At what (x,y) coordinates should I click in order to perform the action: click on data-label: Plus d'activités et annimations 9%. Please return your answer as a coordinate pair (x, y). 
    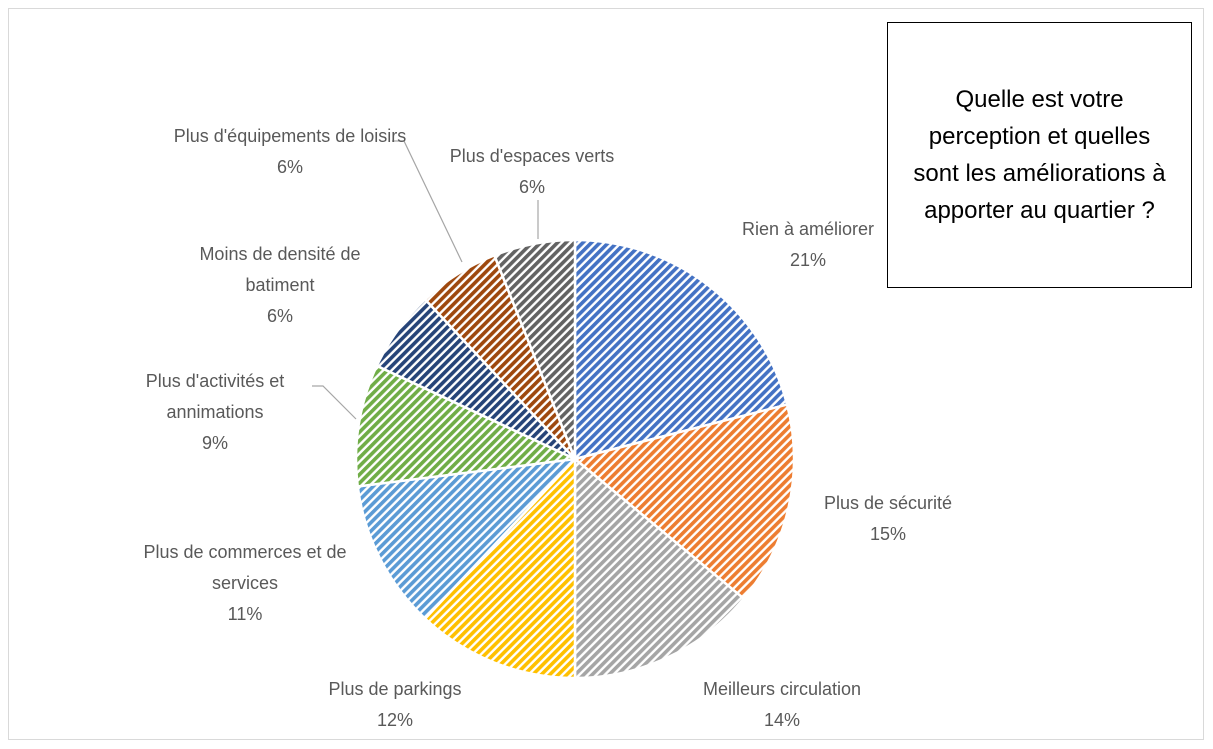
    Looking at the image, I should click on (215, 412).